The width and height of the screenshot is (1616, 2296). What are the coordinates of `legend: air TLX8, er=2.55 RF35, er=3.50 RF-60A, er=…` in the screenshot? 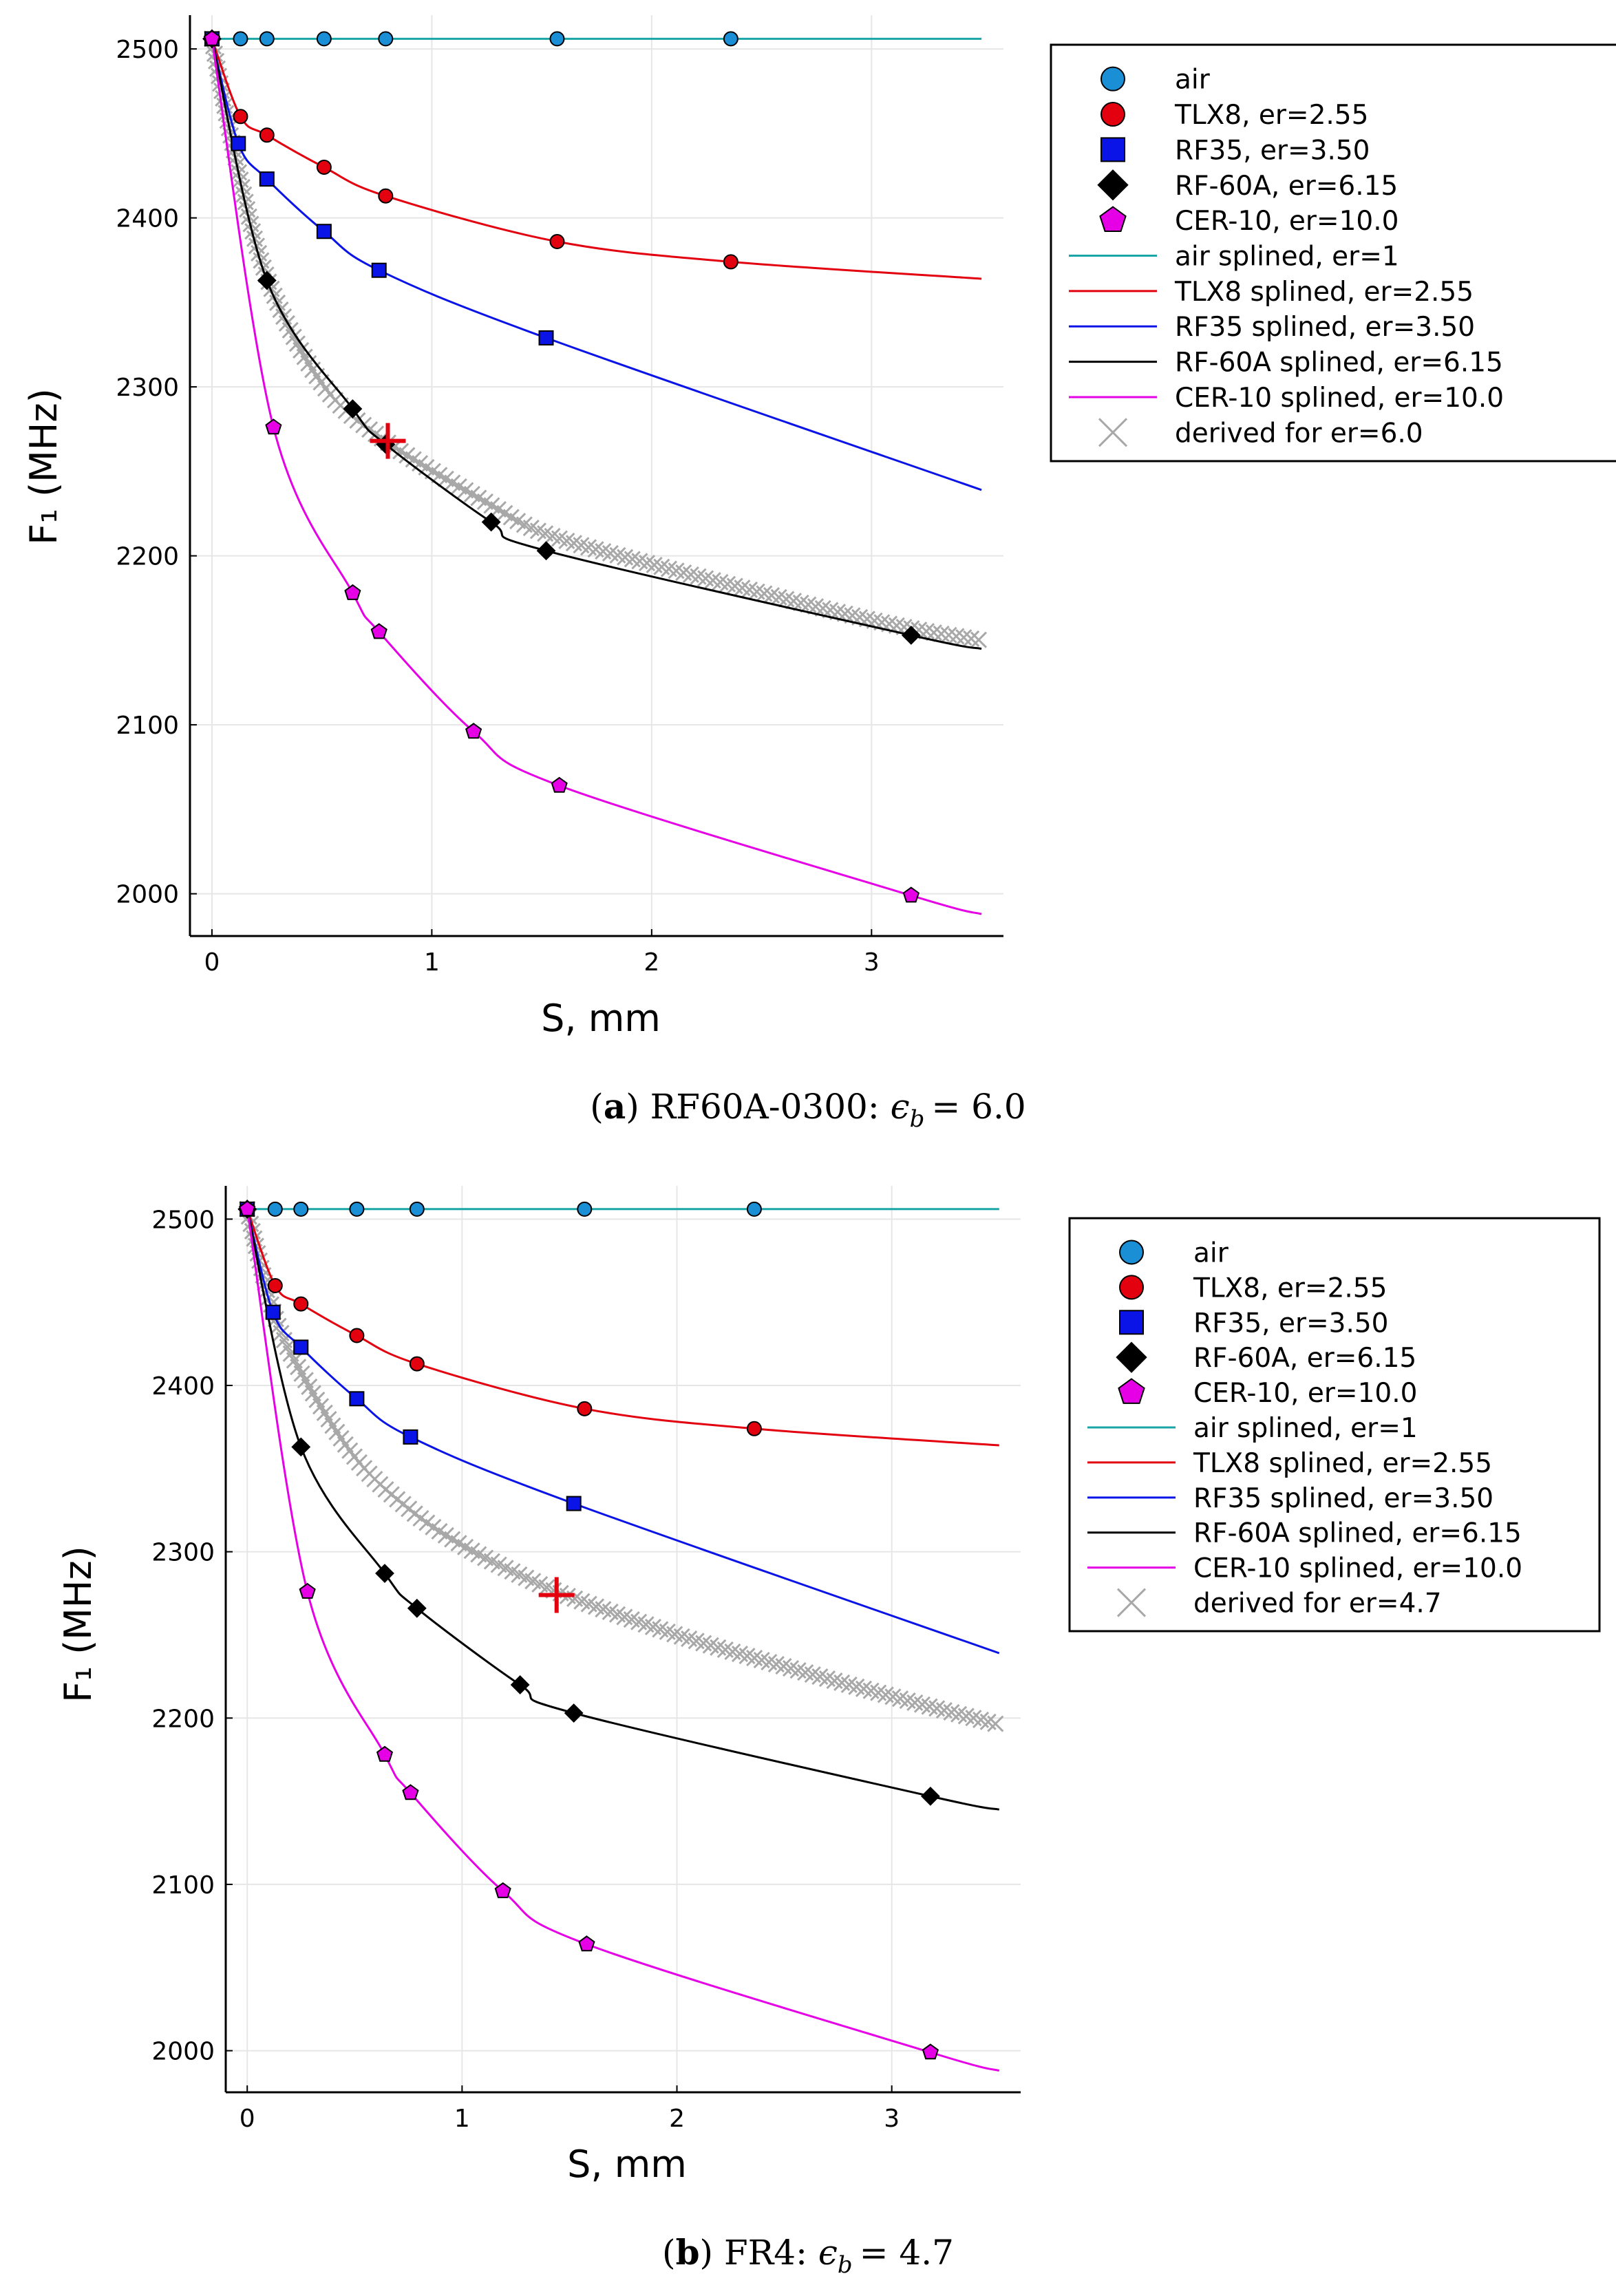 It's located at (1334, 1425).